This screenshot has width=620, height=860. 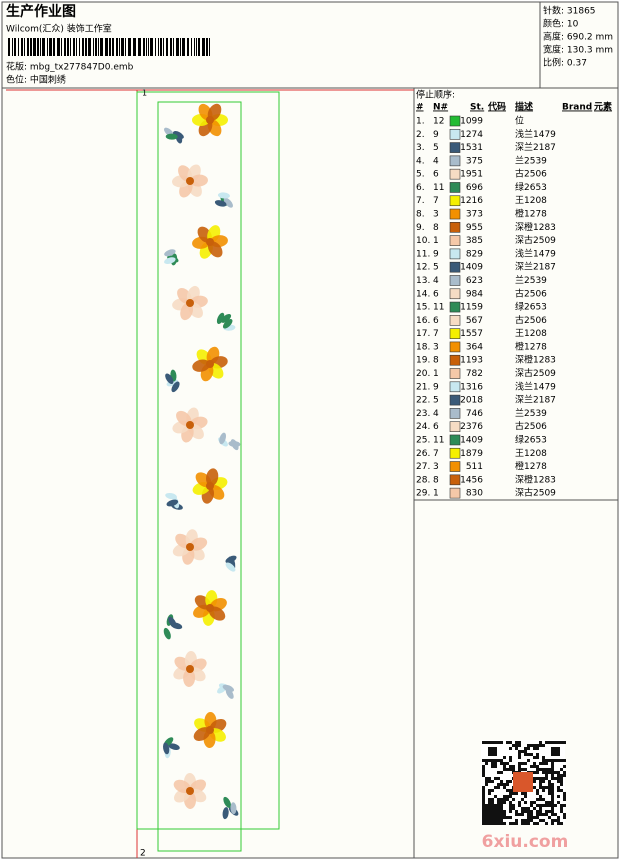 What do you see at coordinates (436, 135) in the screenshot?
I see `needle: 9` at bounding box center [436, 135].